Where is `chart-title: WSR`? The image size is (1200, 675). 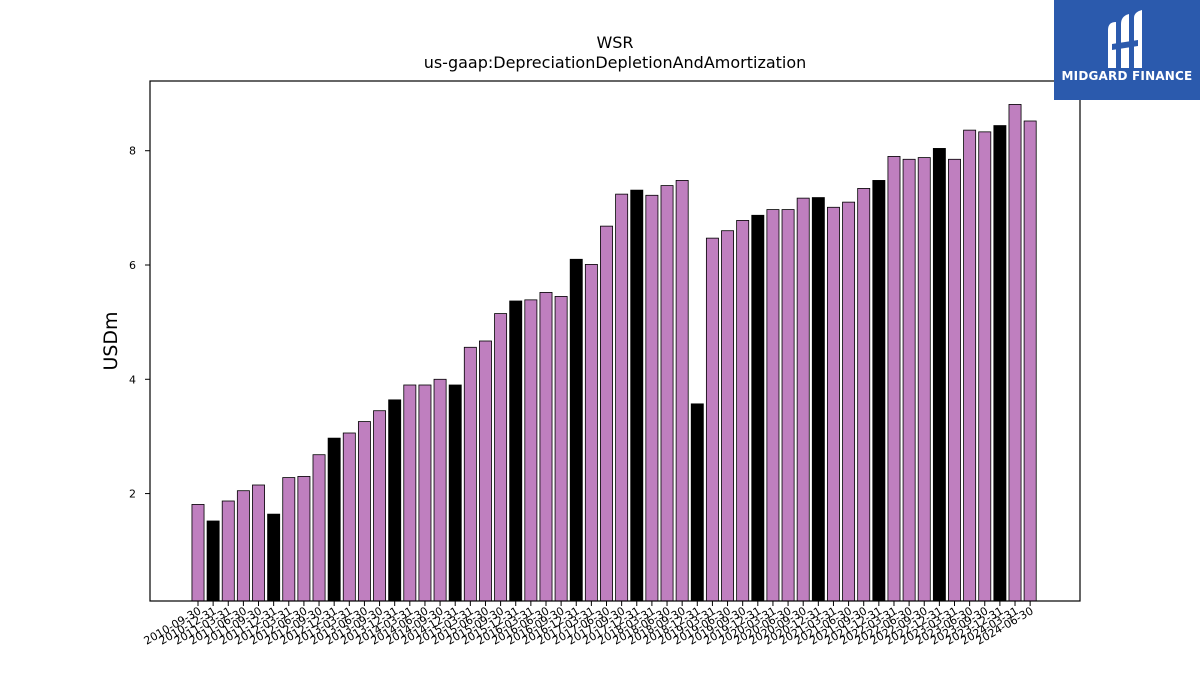
chart-title: WSR is located at coordinates (614, 42).